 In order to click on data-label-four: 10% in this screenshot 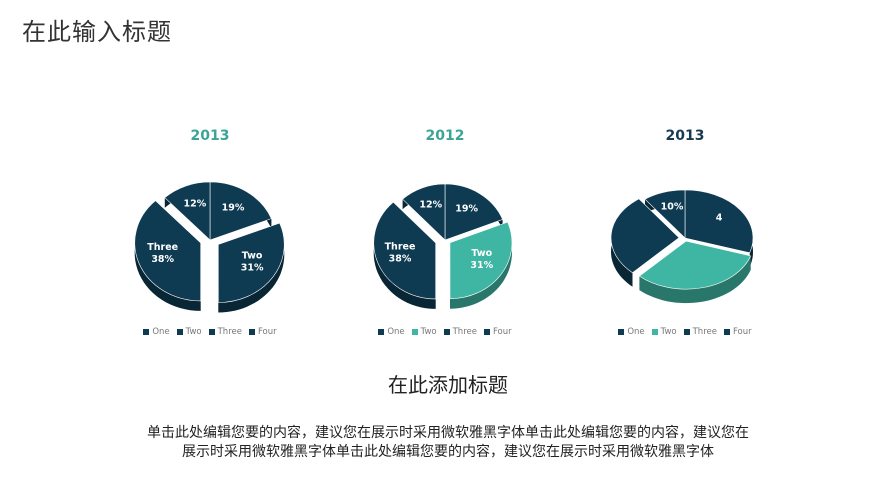, I will do `click(672, 207)`.